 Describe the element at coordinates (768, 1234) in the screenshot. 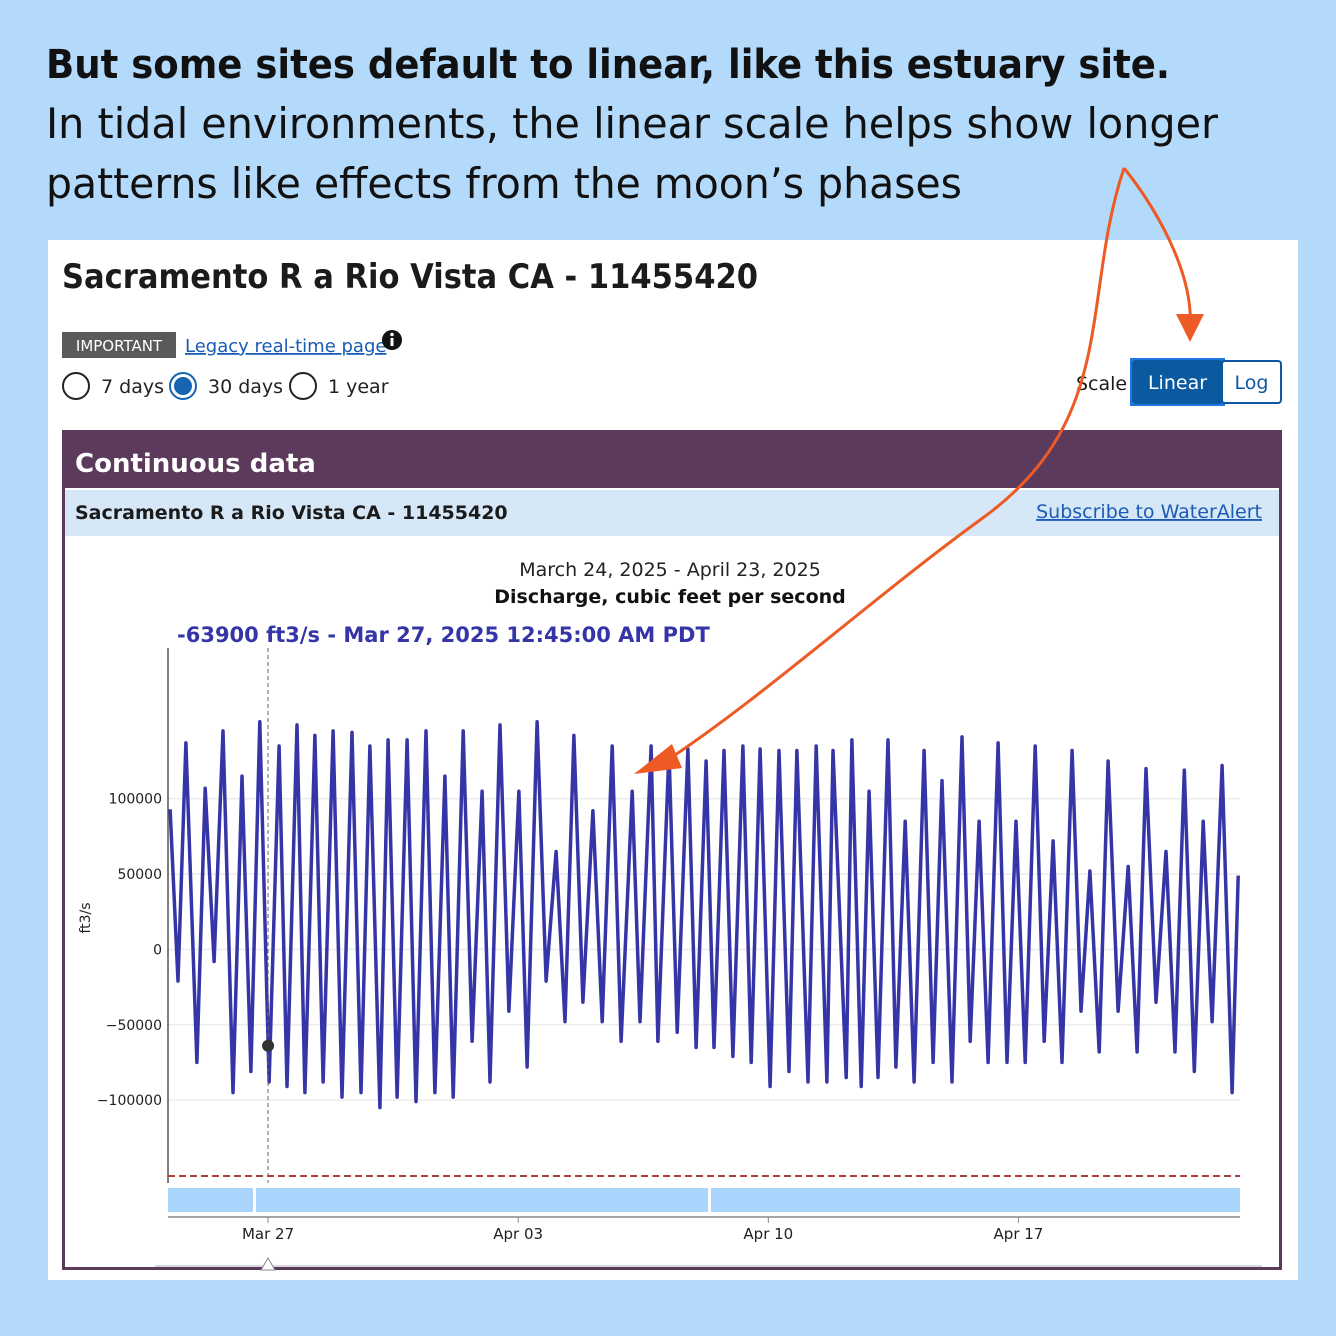

I see `x-tick-label: Apr 10` at that location.